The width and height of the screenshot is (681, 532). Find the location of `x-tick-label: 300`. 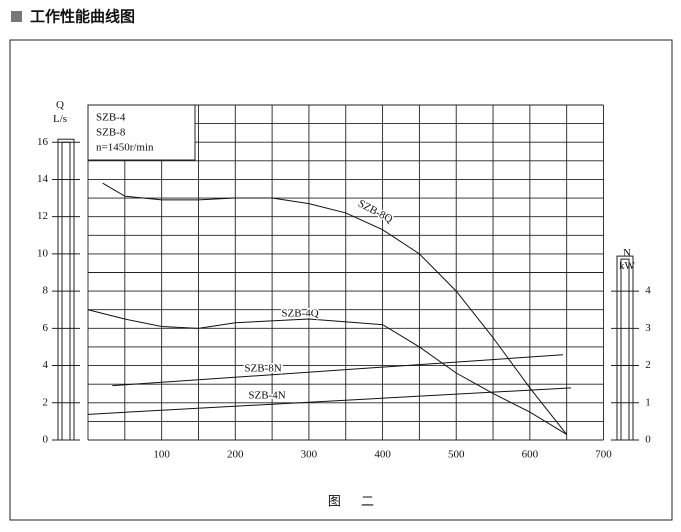

x-tick-label: 300 is located at coordinates (309, 455).